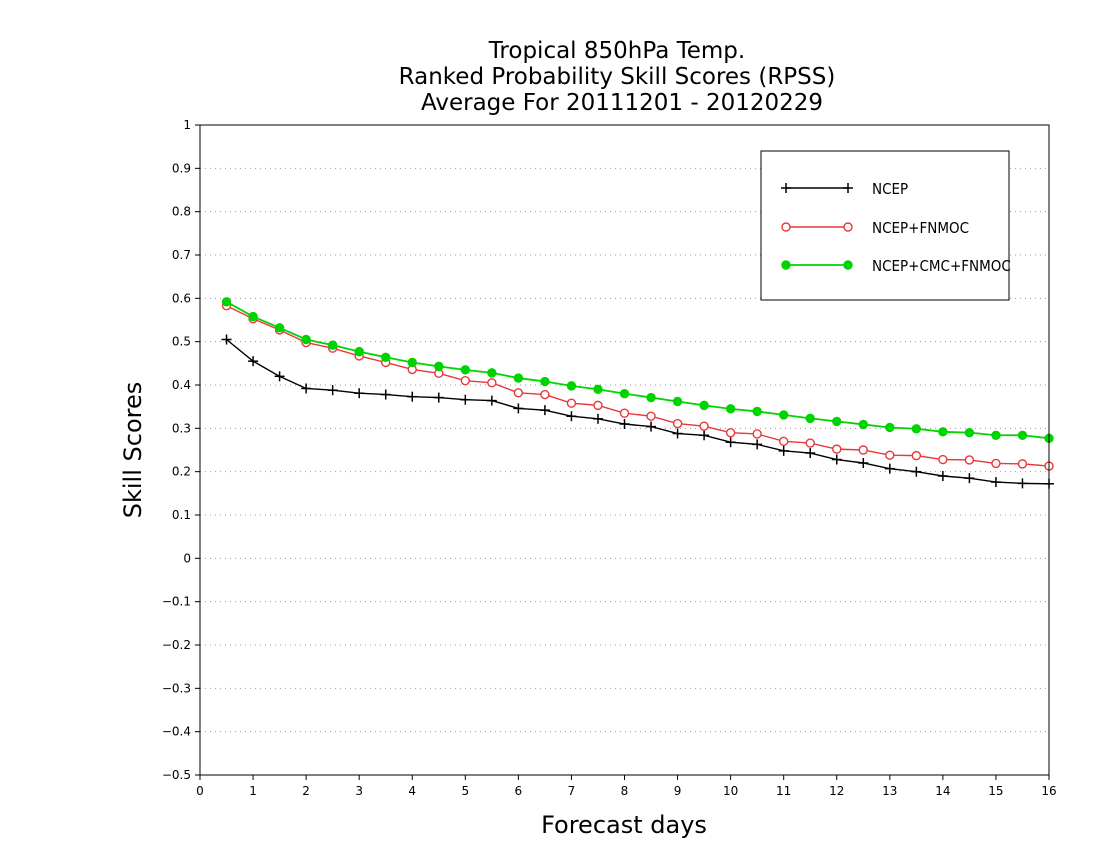 The height and width of the screenshot is (850, 1100). What do you see at coordinates (306, 791) in the screenshot?
I see `x-tick-label: 2` at bounding box center [306, 791].